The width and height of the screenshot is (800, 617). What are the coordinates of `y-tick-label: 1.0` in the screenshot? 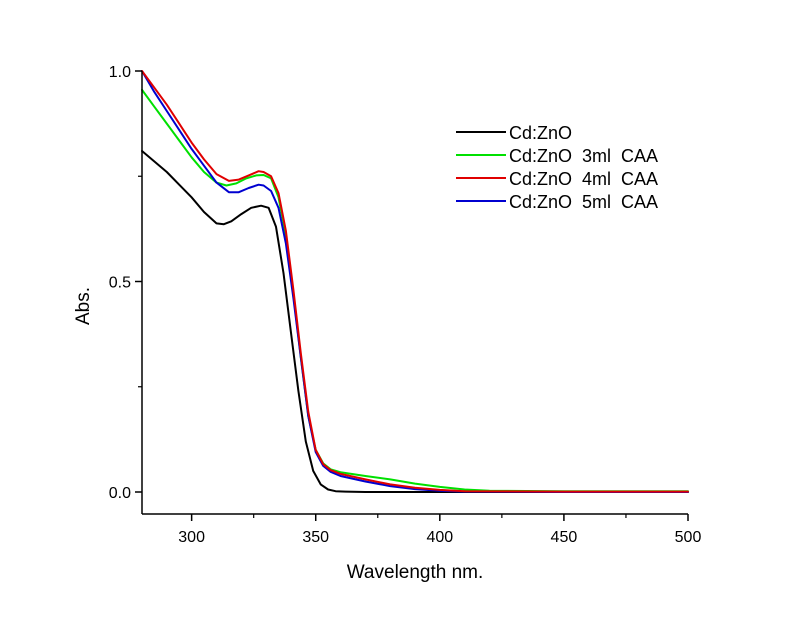 It's located at (120, 72).